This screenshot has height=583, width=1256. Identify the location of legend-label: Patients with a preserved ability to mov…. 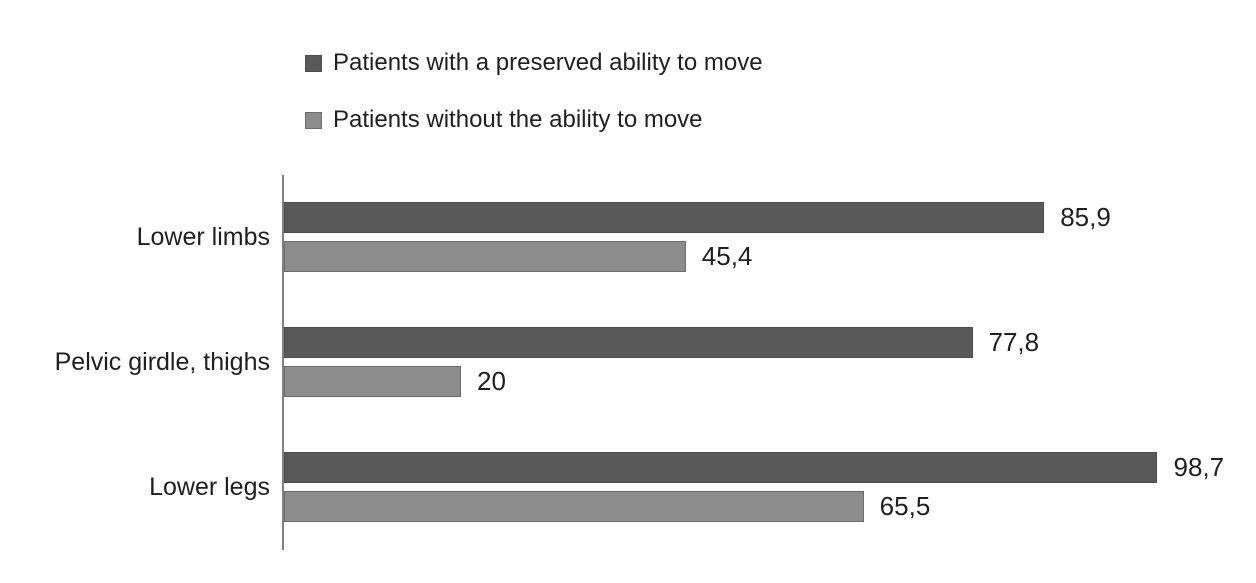
(548, 62).